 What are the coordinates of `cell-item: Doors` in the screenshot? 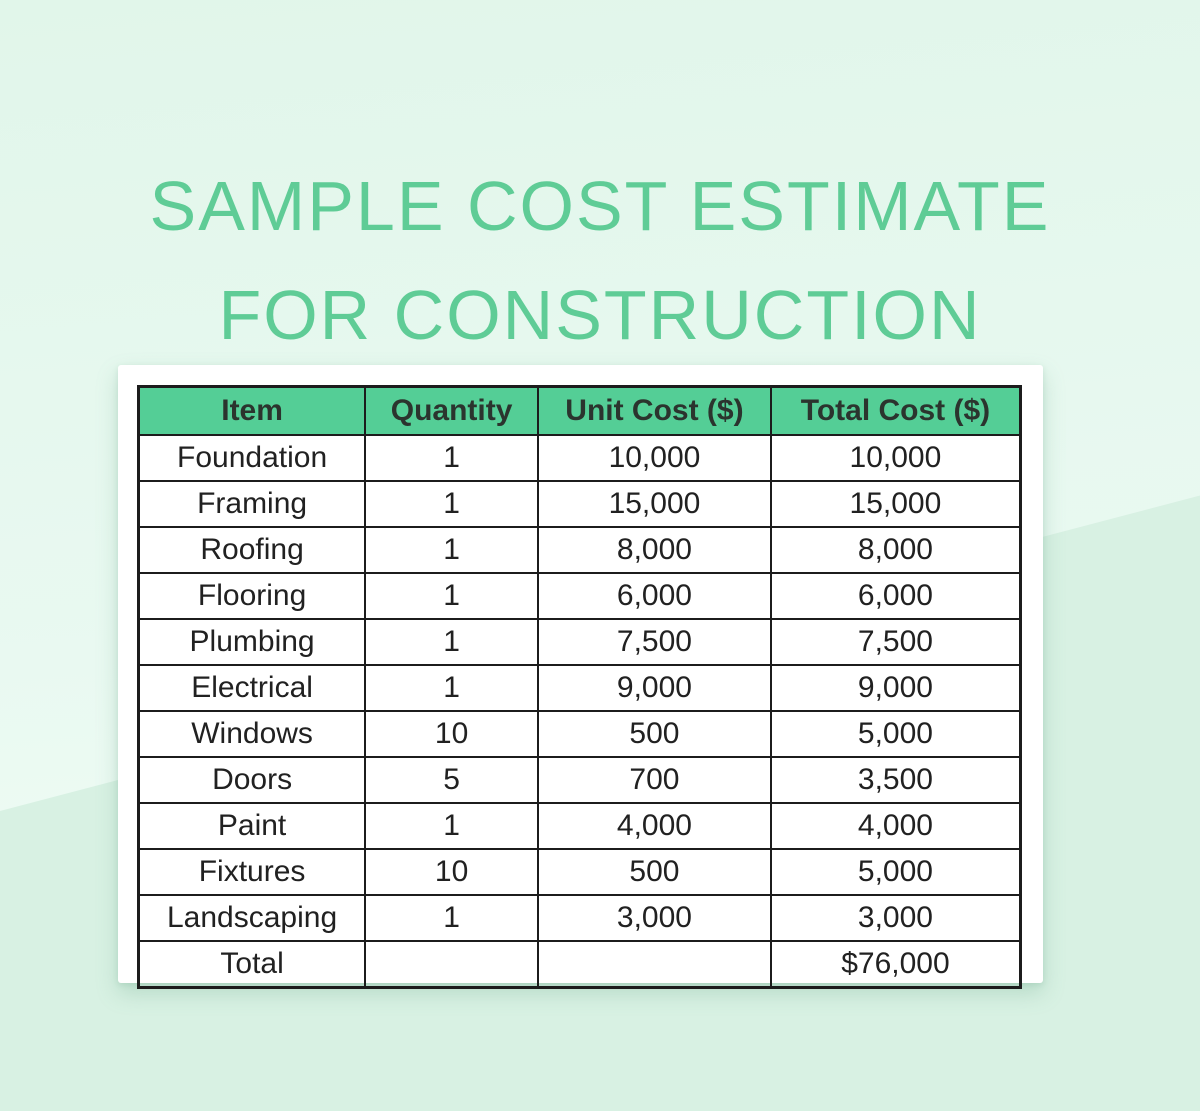 It's located at (252, 780).